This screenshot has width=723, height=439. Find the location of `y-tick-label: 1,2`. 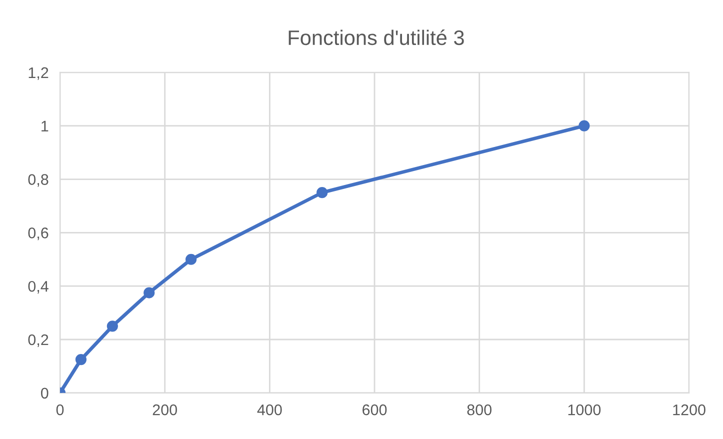

y-tick-label: 1,2 is located at coordinates (38, 73).